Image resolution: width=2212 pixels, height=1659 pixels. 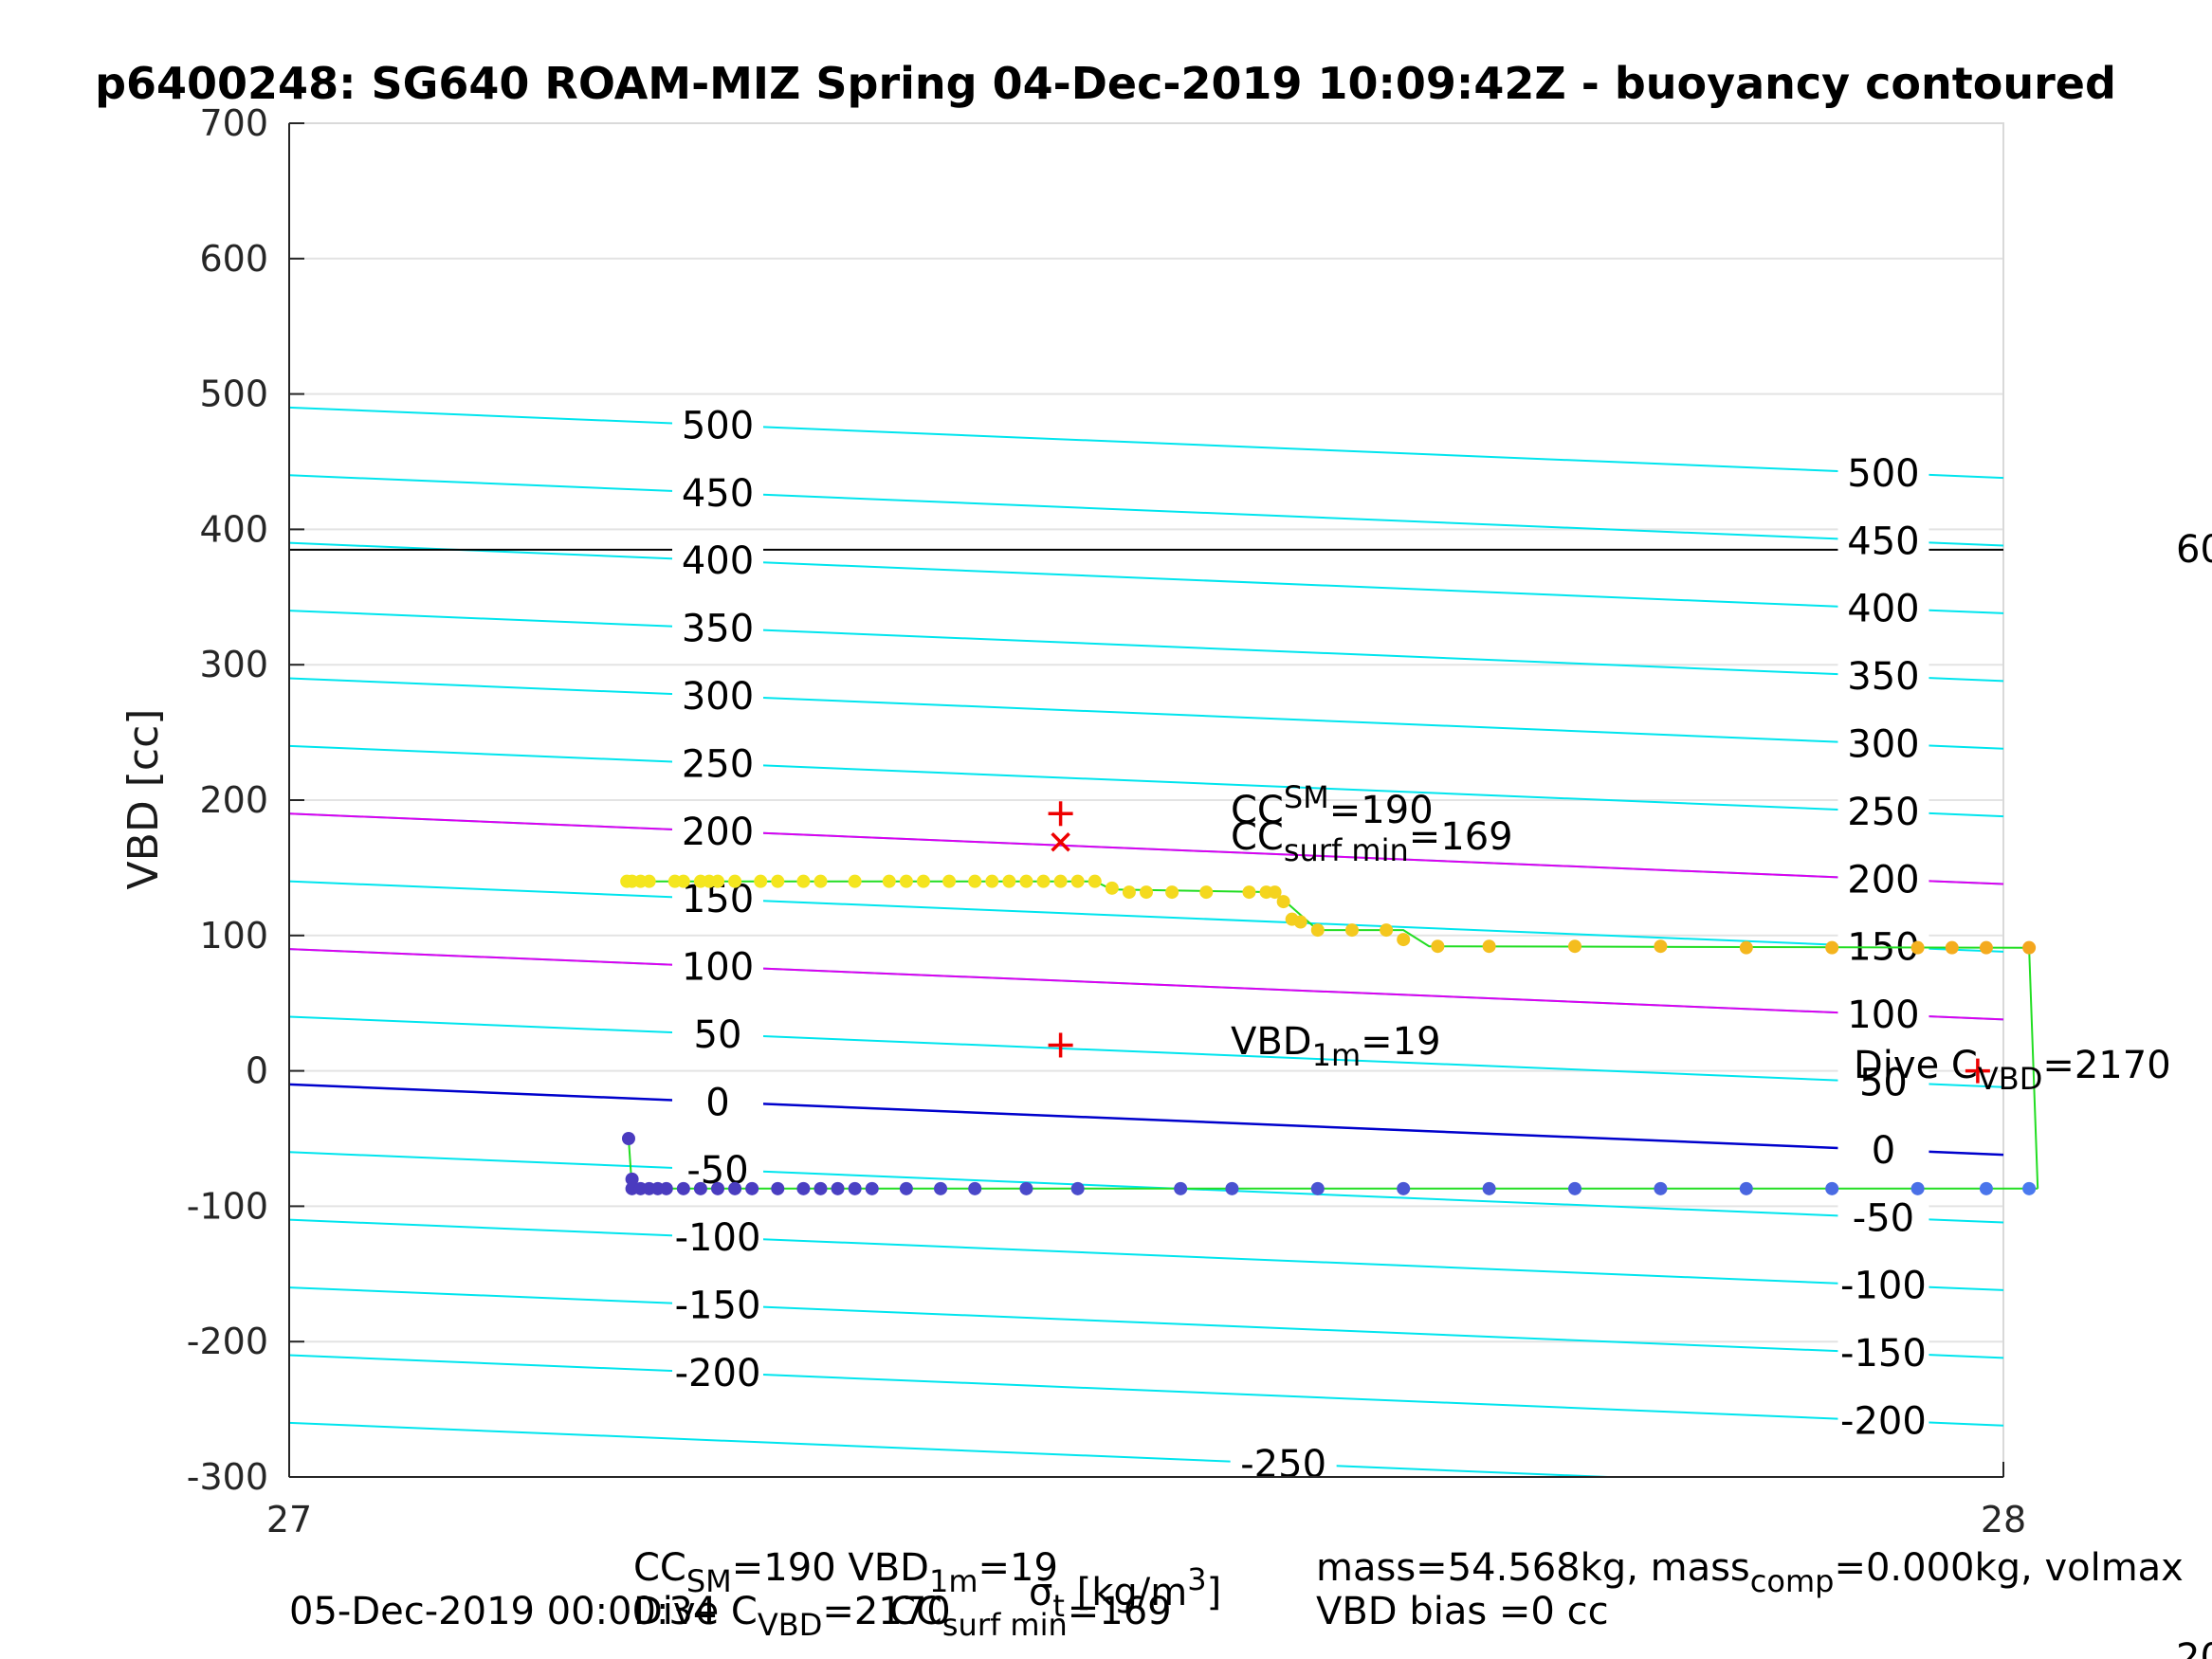 I want to click on contour-label-bottom: -250, so click(x=1283, y=1464).